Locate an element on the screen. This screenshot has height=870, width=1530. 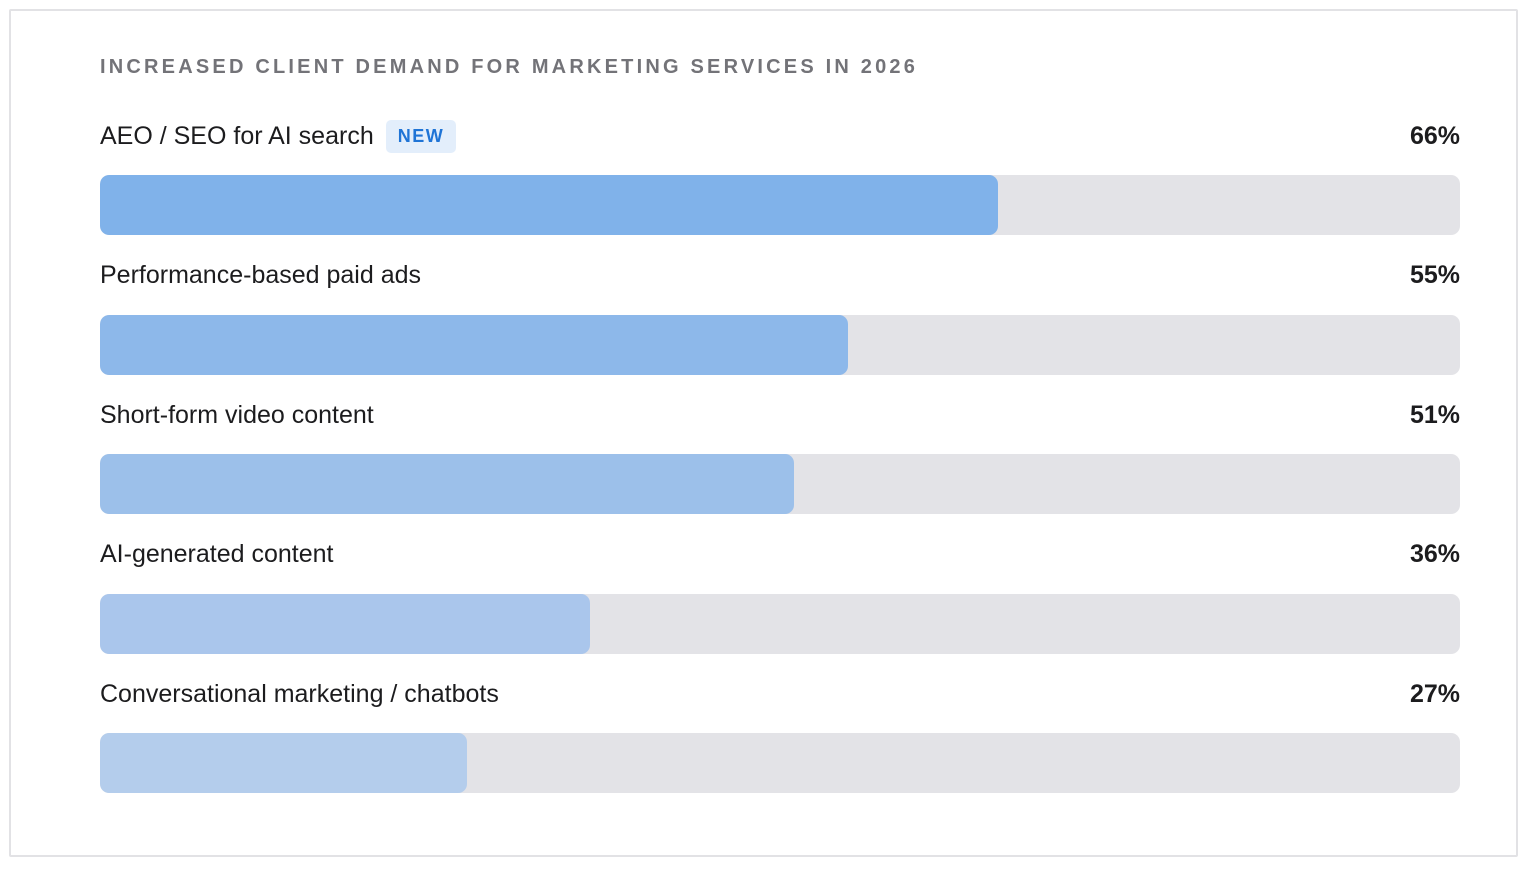
bar-label: Conversational marketing / chatbots is located at coordinates (299, 694).